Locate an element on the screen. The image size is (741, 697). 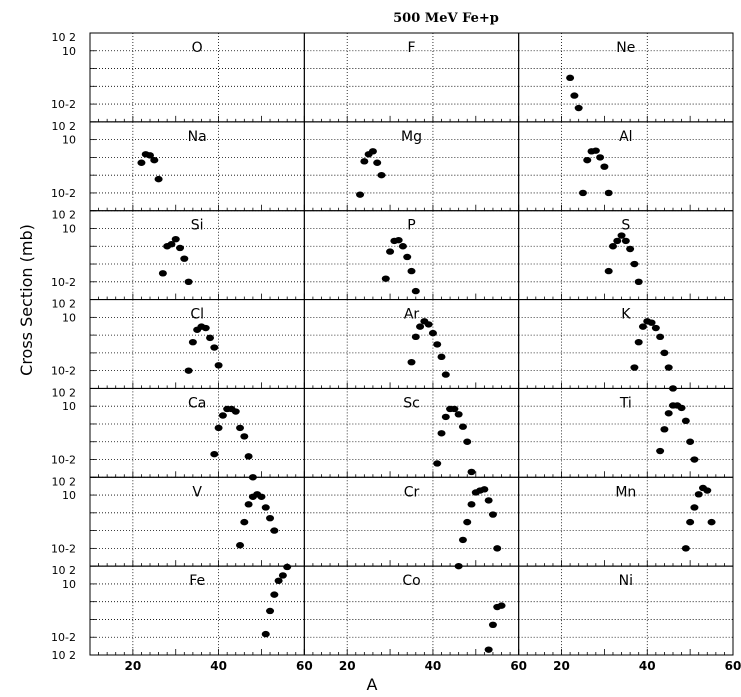
element-label: Ni is located at coordinates (626, 581).